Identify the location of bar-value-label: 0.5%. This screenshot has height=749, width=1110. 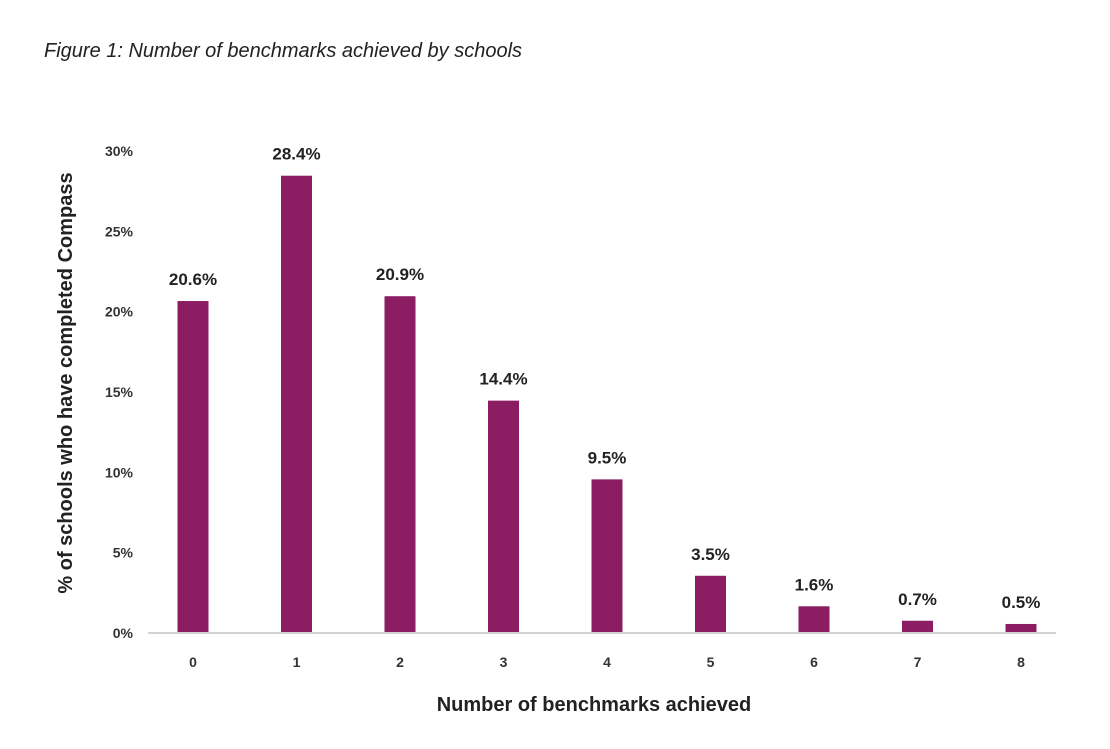
(1021, 602).